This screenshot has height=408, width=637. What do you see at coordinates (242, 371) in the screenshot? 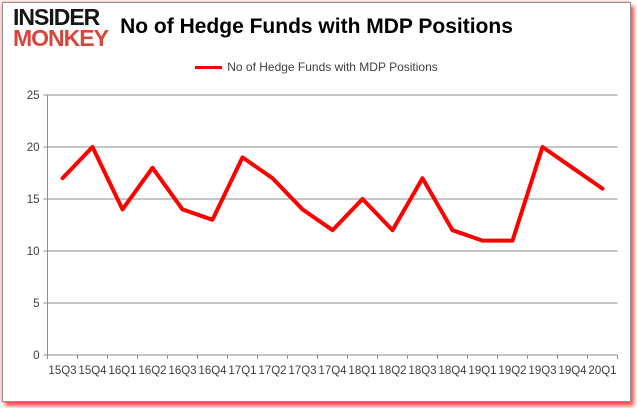
I see `x-axis-label: 17Q1` at bounding box center [242, 371].